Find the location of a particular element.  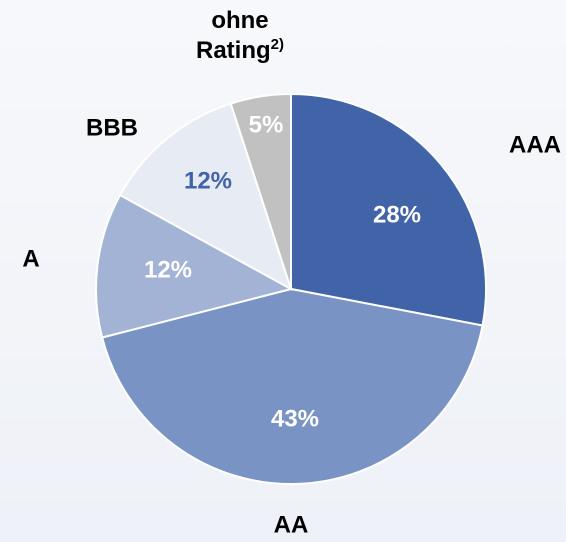

category-label: BBB is located at coordinates (112, 127).